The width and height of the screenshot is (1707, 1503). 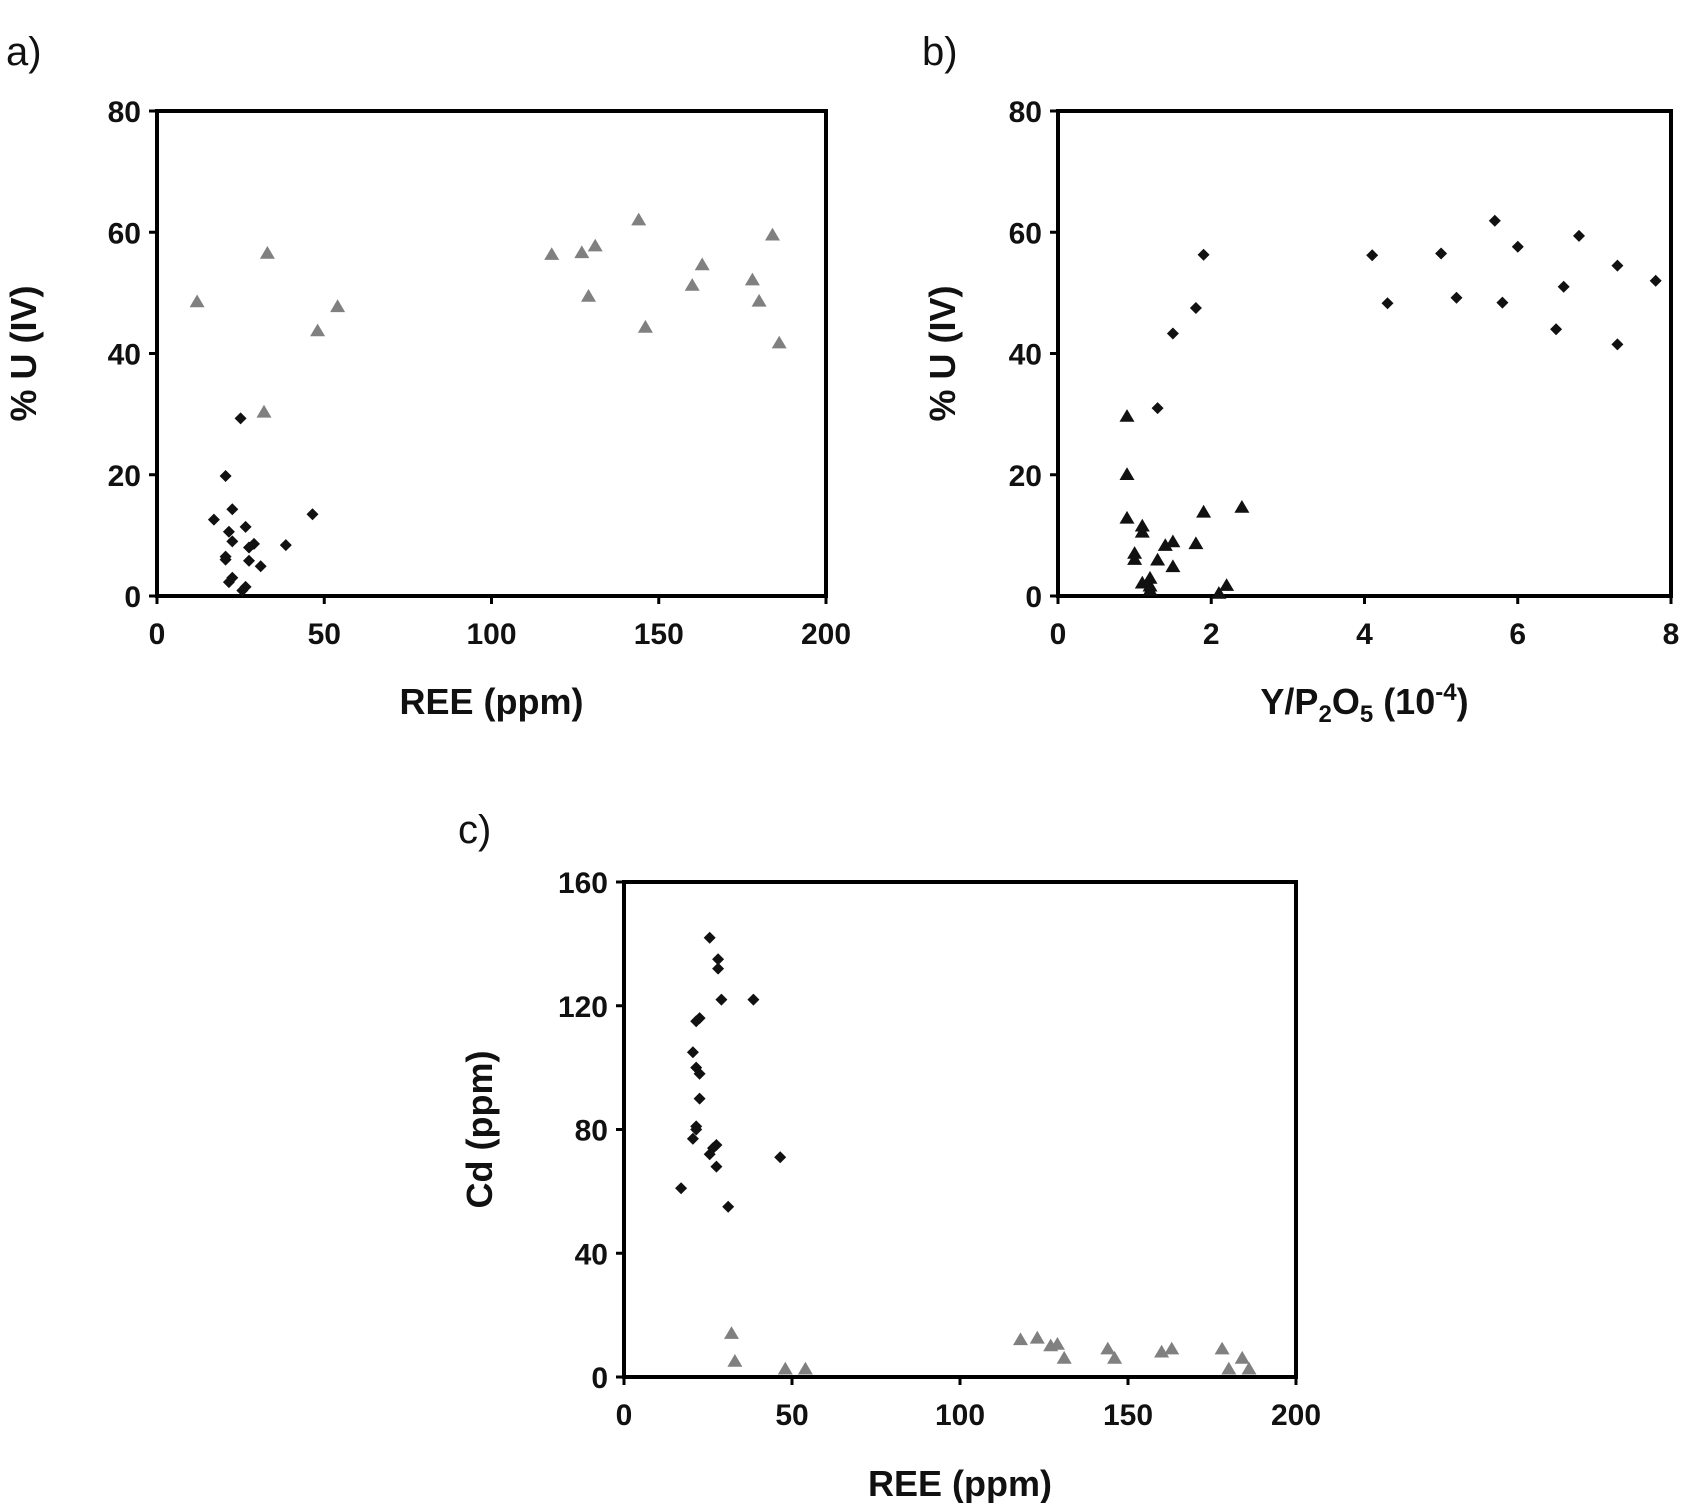 I want to click on panel-b-x-axis-title-sup: -4, so click(x=1446, y=692).